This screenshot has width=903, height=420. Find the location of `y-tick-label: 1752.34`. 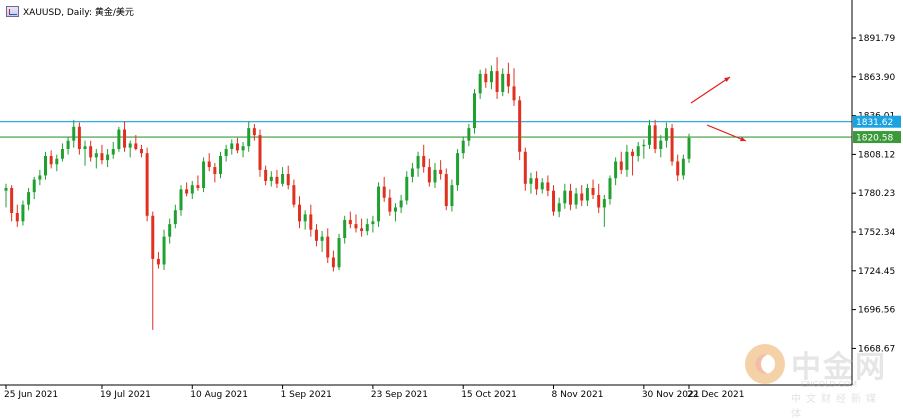

y-tick-label: 1752.34 is located at coordinates (876, 233).